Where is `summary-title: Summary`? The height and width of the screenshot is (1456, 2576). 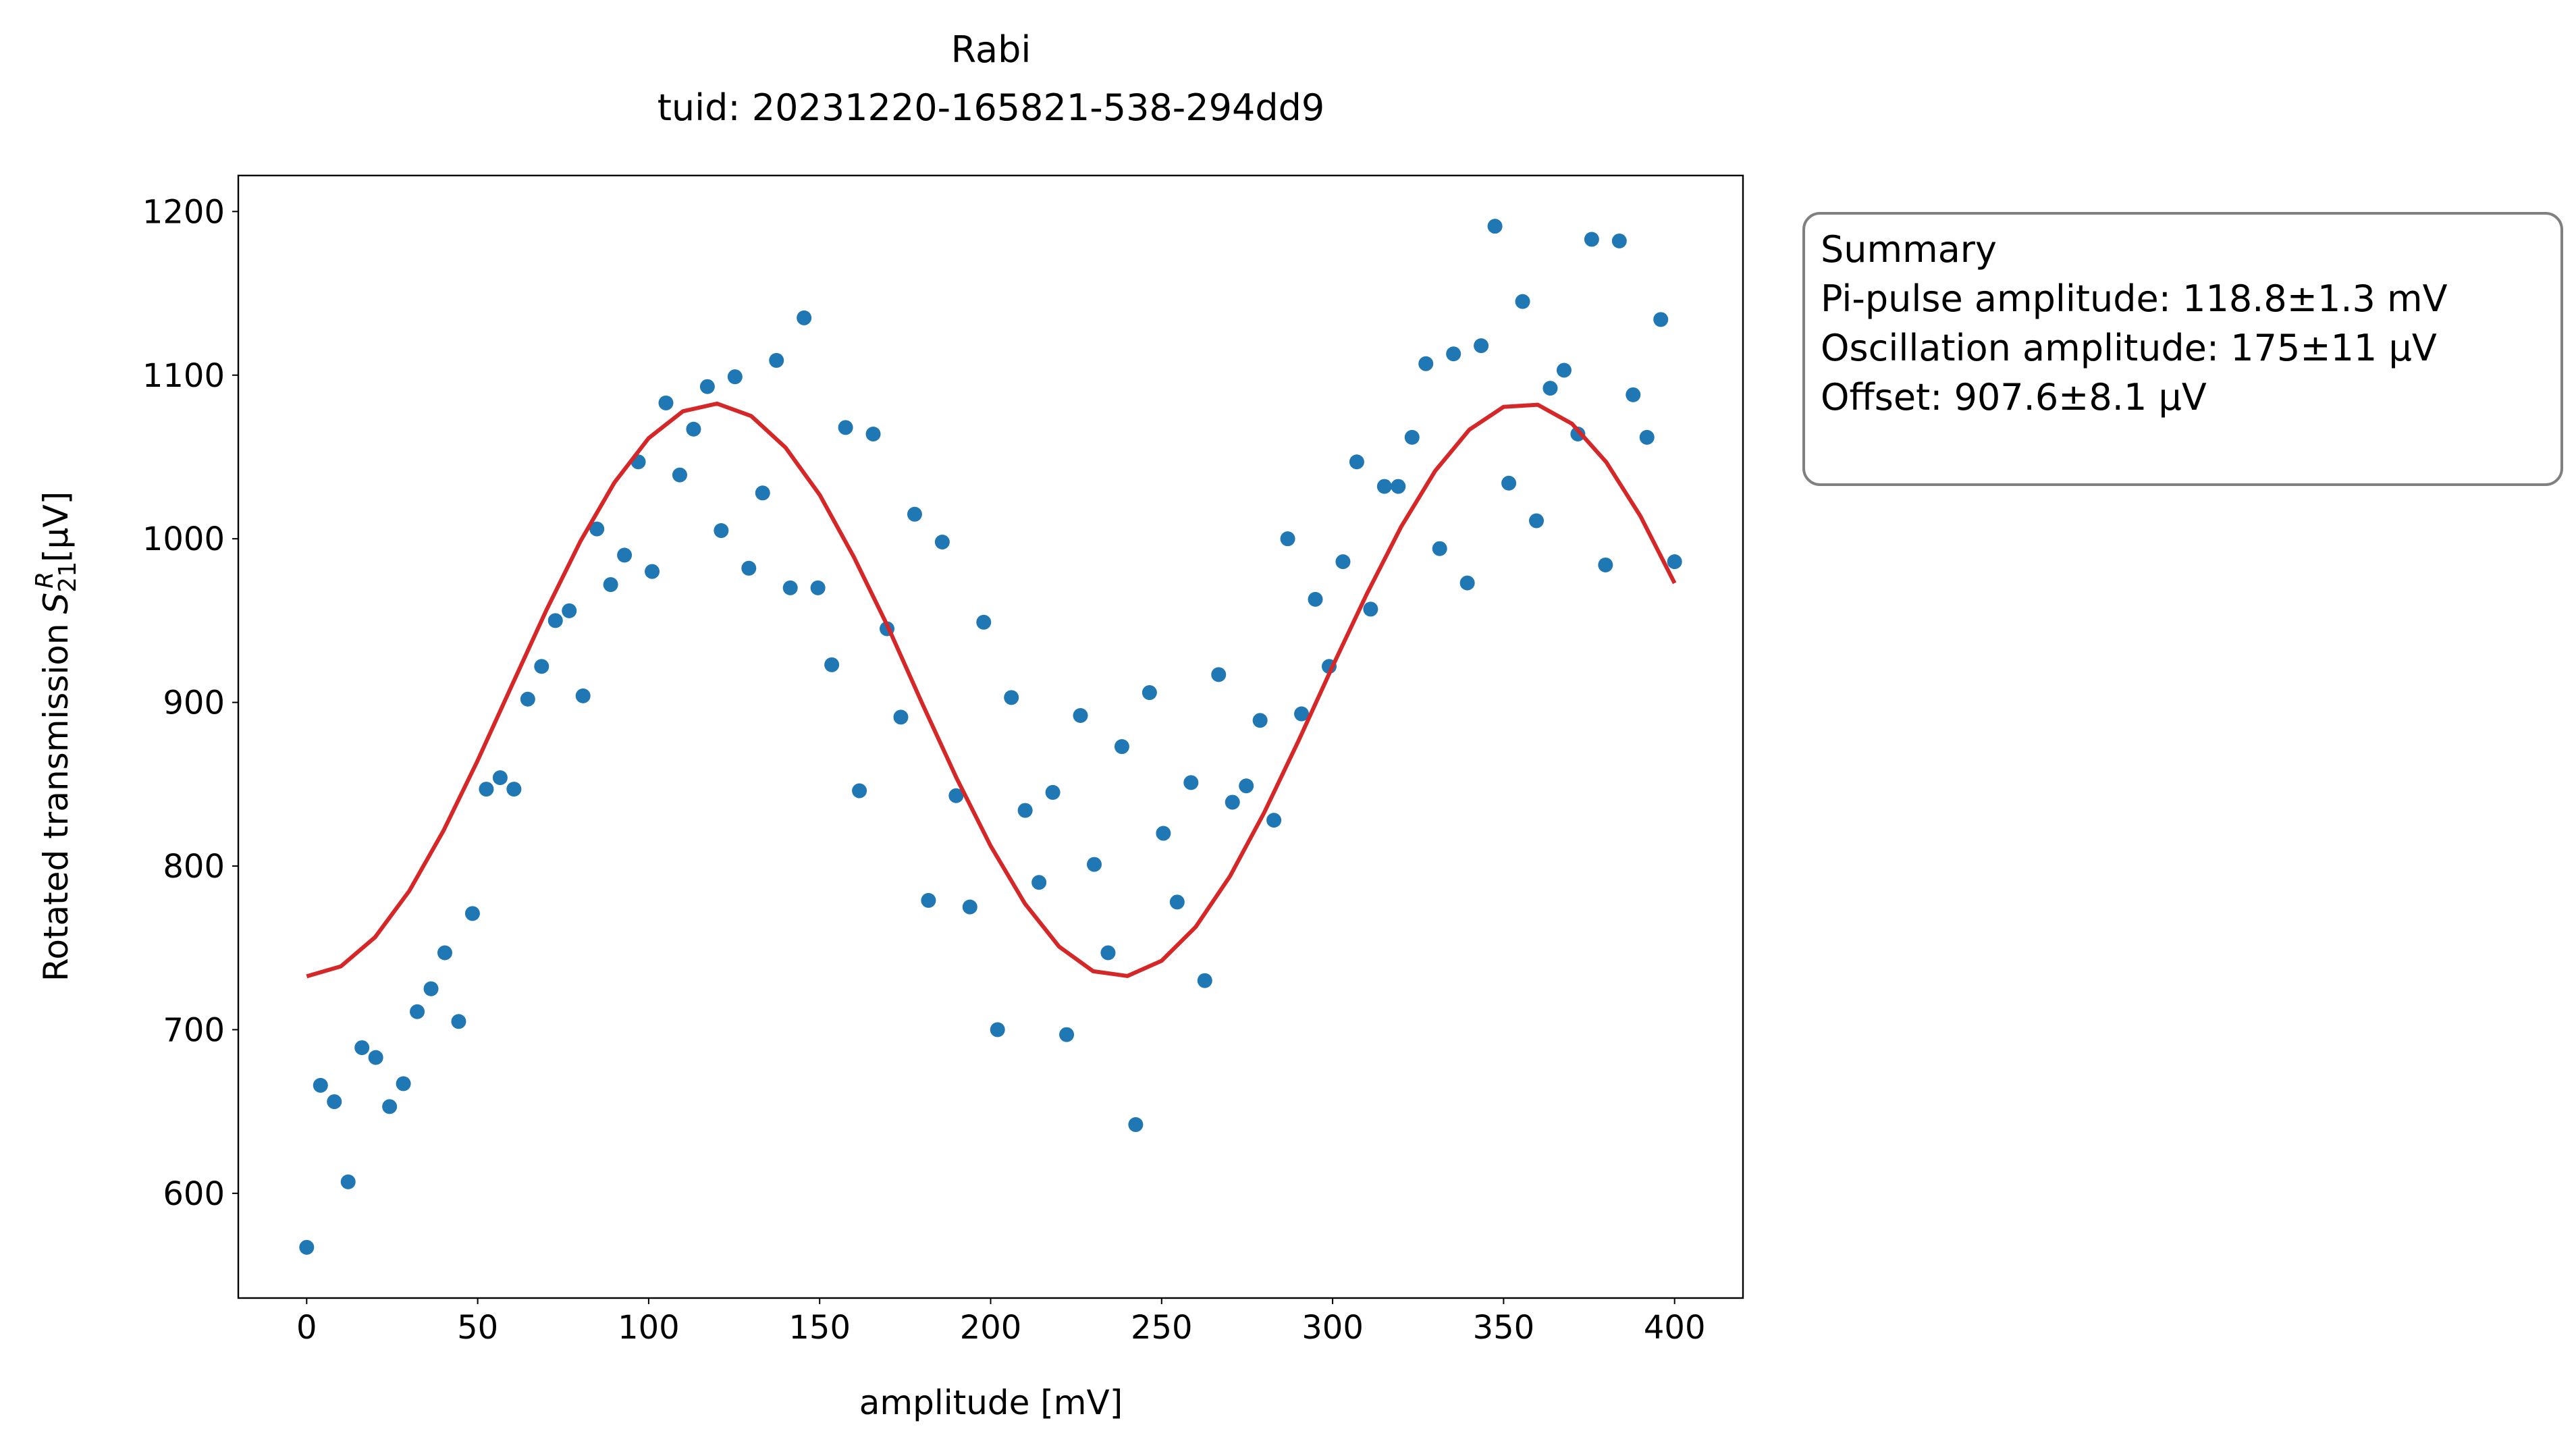
summary-title: Summary is located at coordinates (1909, 250).